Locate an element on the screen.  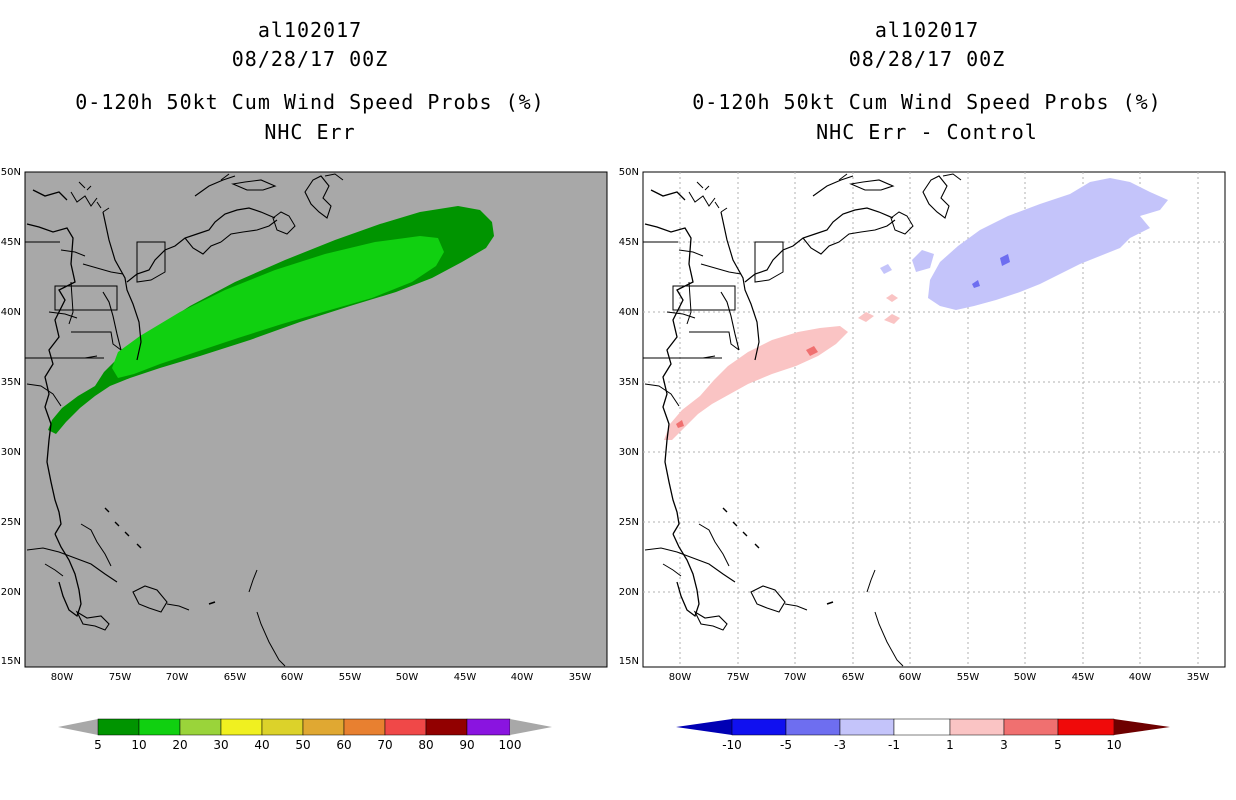
right-colorbar: -10 -5 -3 -1 1 3 5 10 is located at coordinates (923, 735).